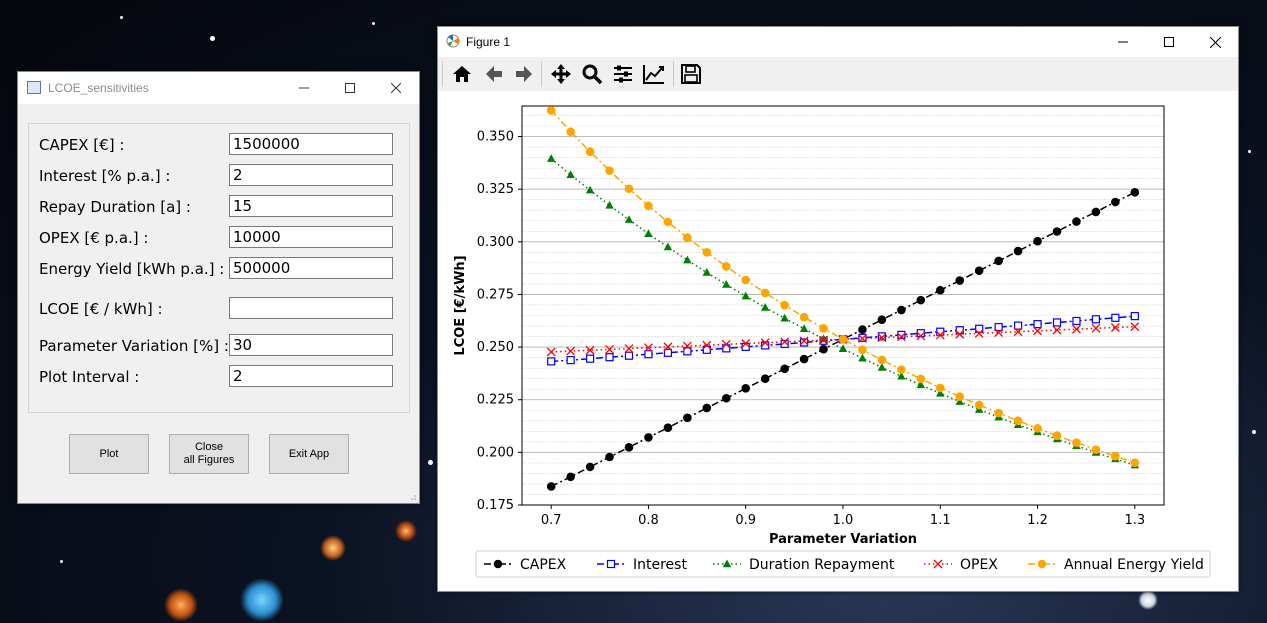 This screenshot has height=623, width=1267. What do you see at coordinates (838, 74) in the screenshot?
I see `navigation-toolbar` at bounding box center [838, 74].